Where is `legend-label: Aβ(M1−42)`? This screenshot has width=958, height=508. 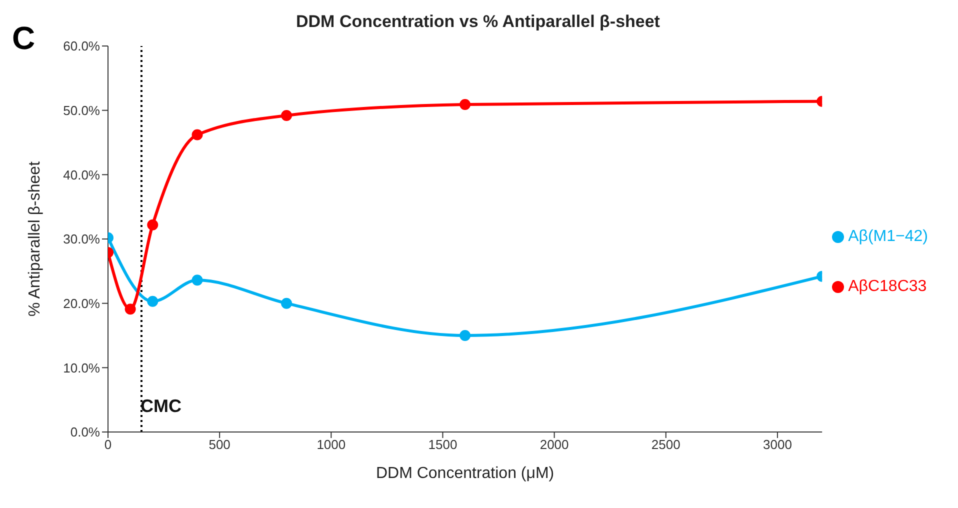
legend-label: Aβ(M1−42) is located at coordinates (888, 236).